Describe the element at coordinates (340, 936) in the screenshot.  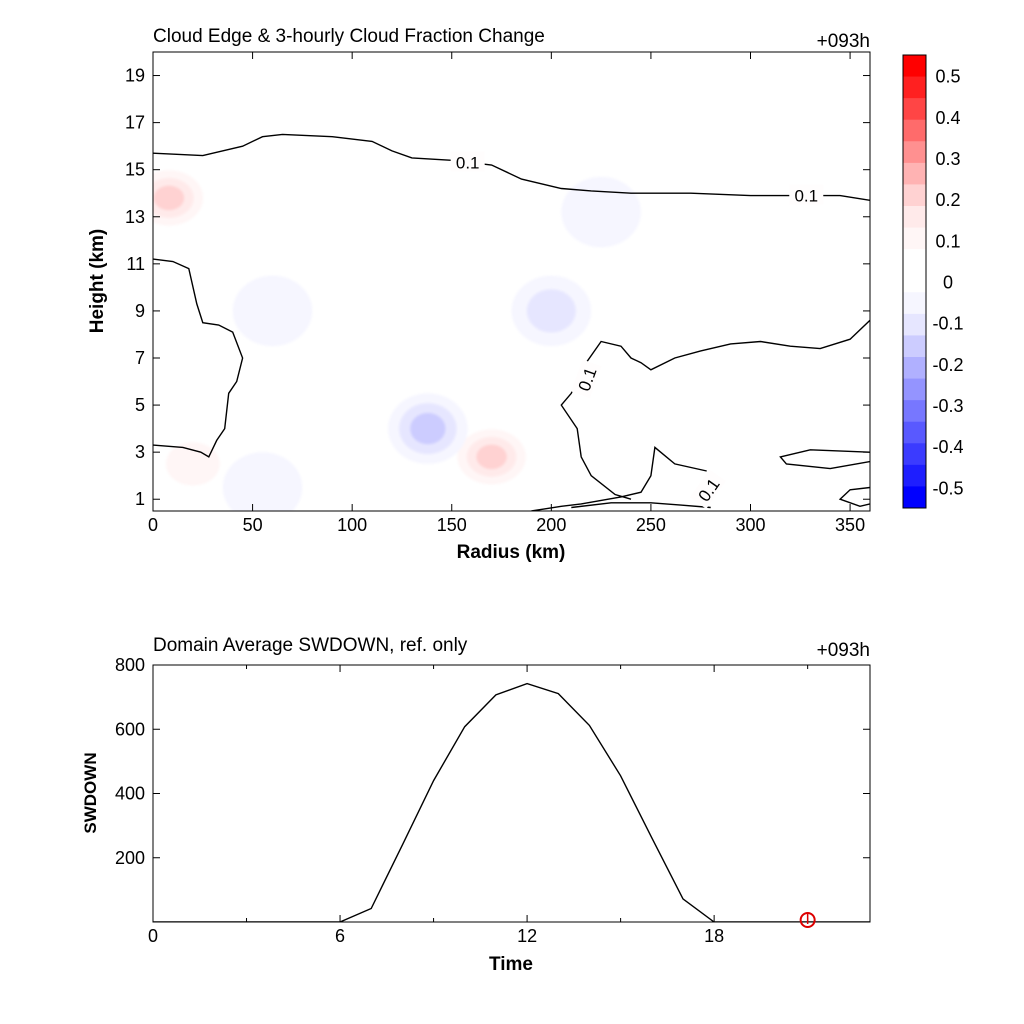
I see `x-tick-label: 6` at that location.